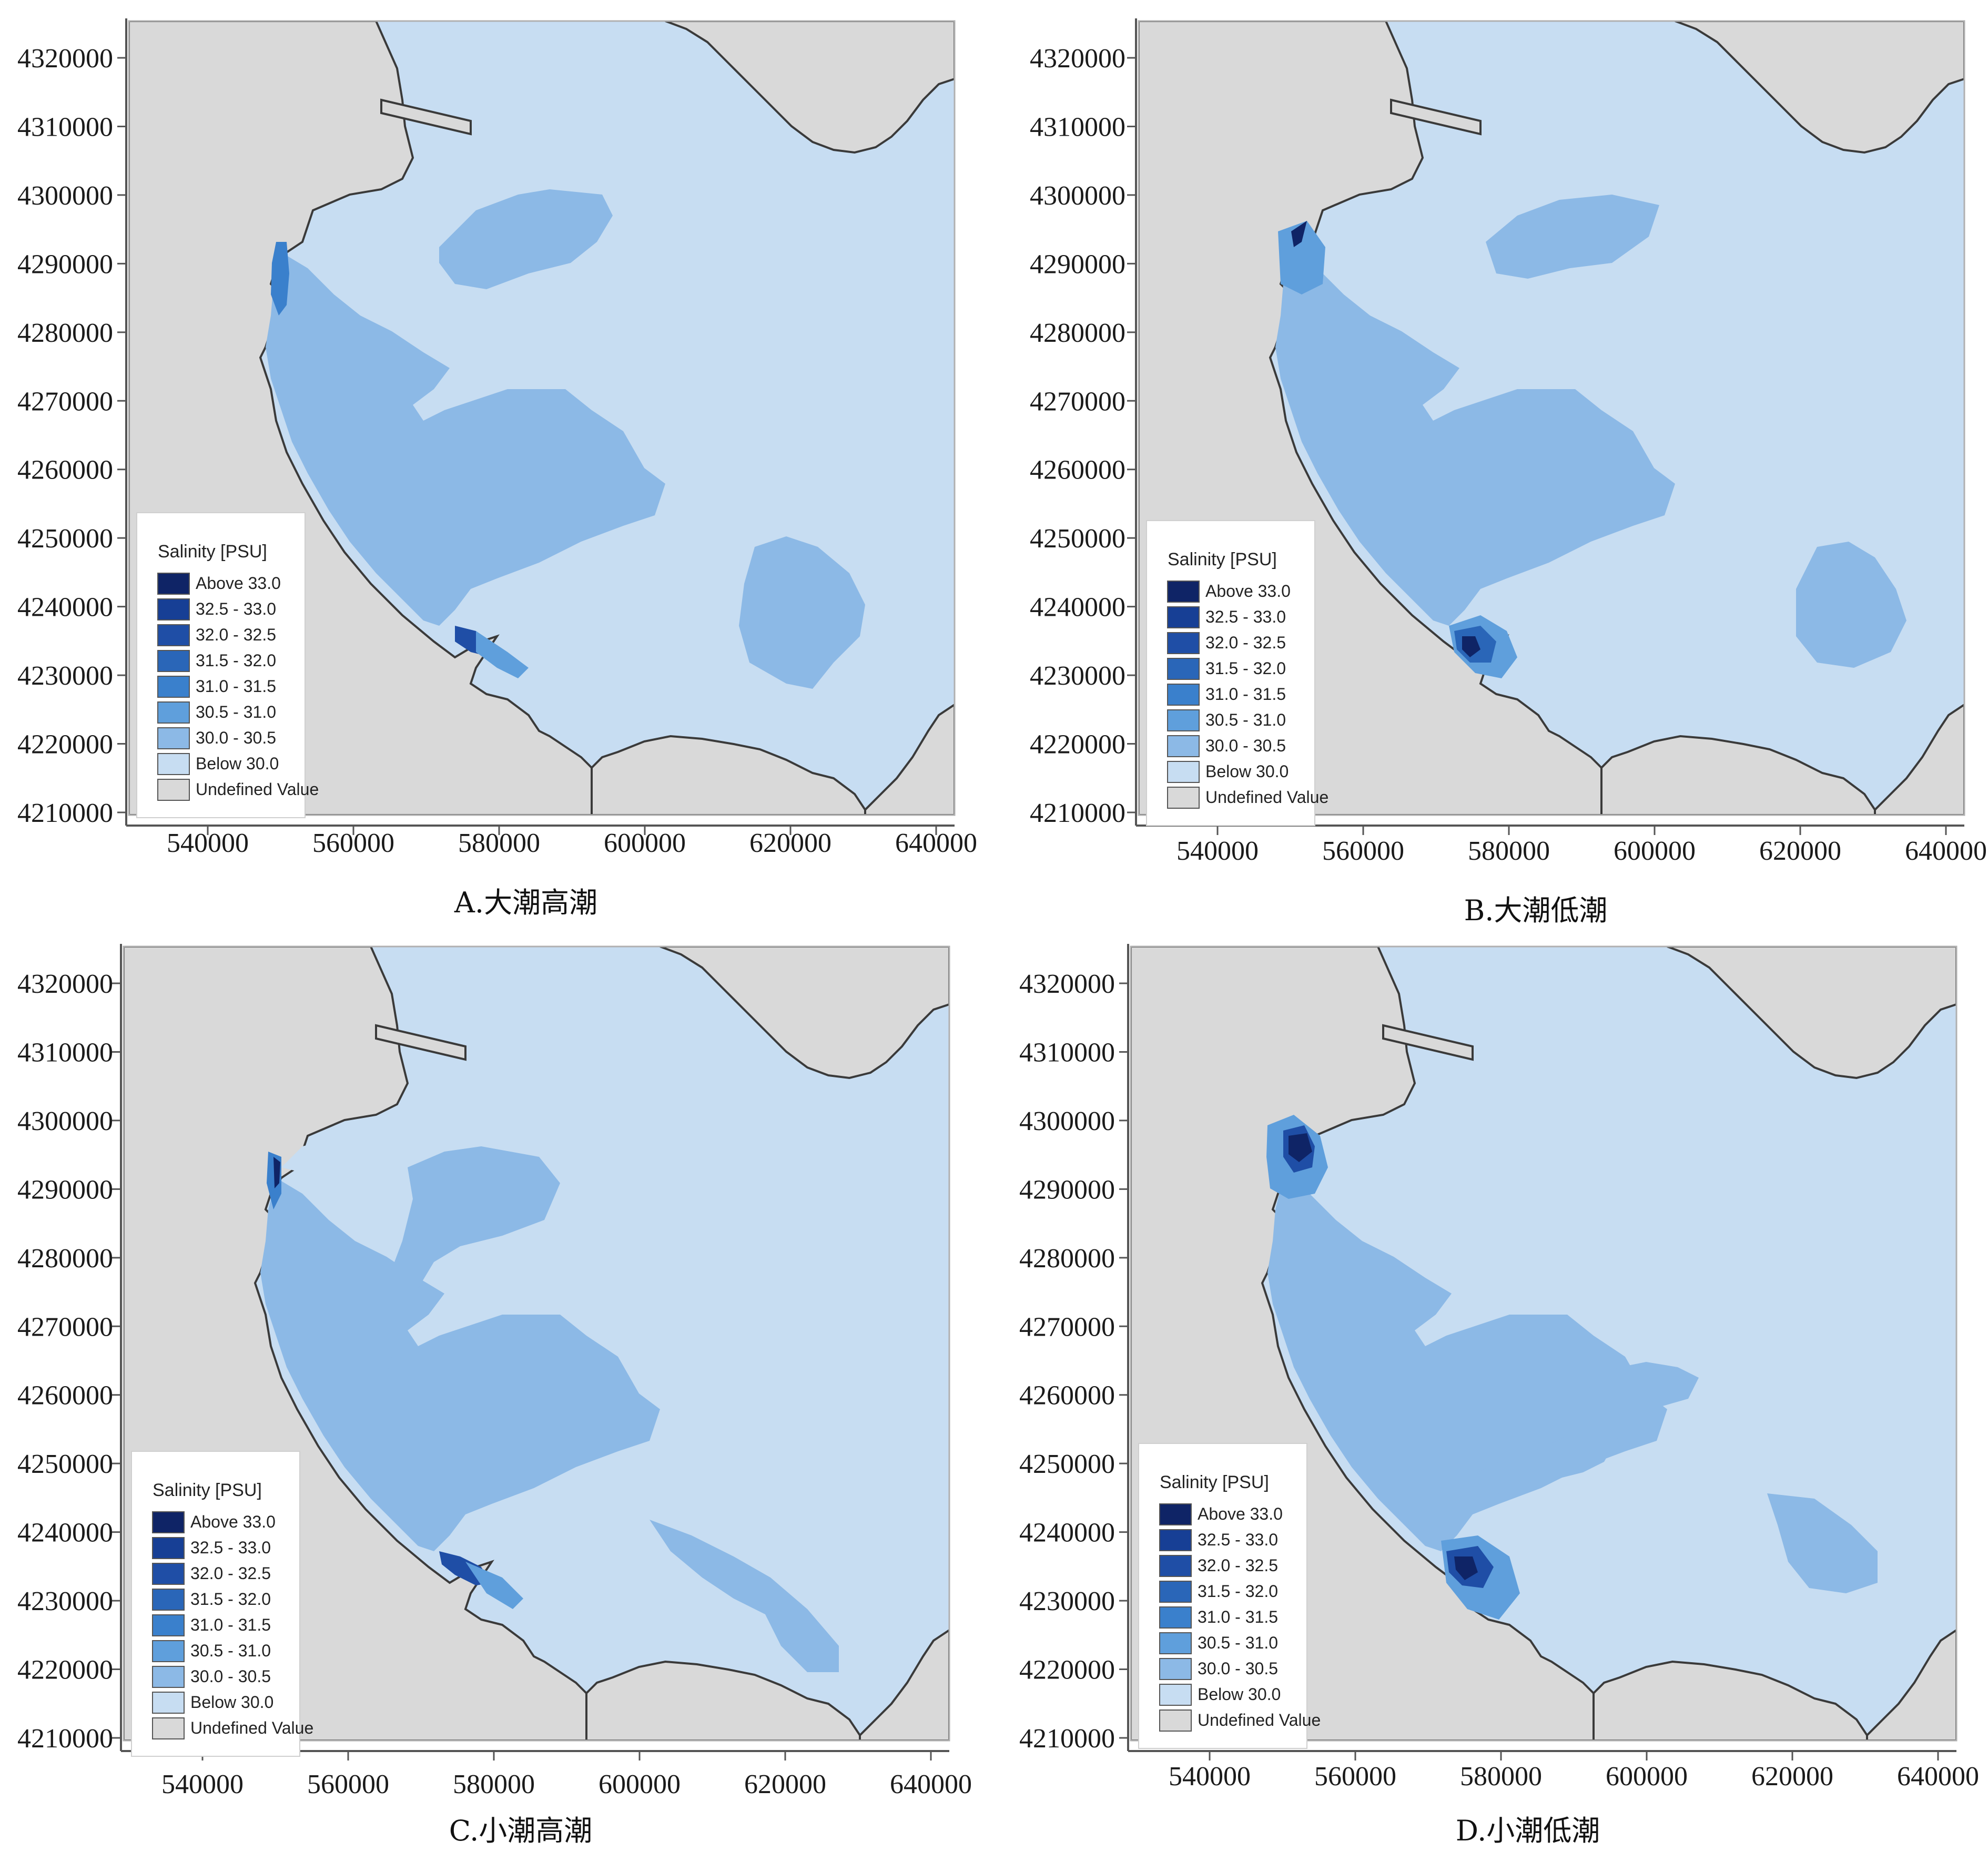 The image size is (1988, 1852). I want to click on panel-caption: D.小潮低潮, so click(1528, 1830).